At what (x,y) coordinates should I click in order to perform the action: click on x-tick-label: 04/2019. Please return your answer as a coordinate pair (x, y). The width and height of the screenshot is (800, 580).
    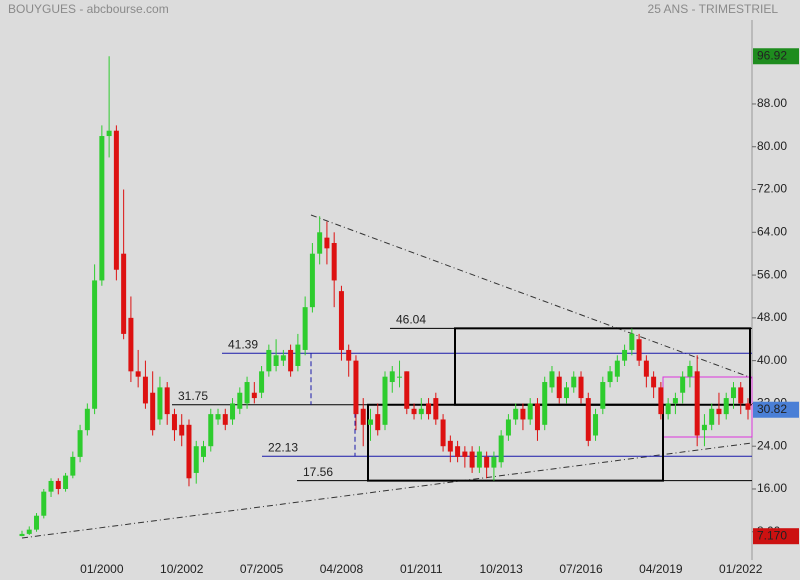
    Looking at the image, I should click on (661, 569).